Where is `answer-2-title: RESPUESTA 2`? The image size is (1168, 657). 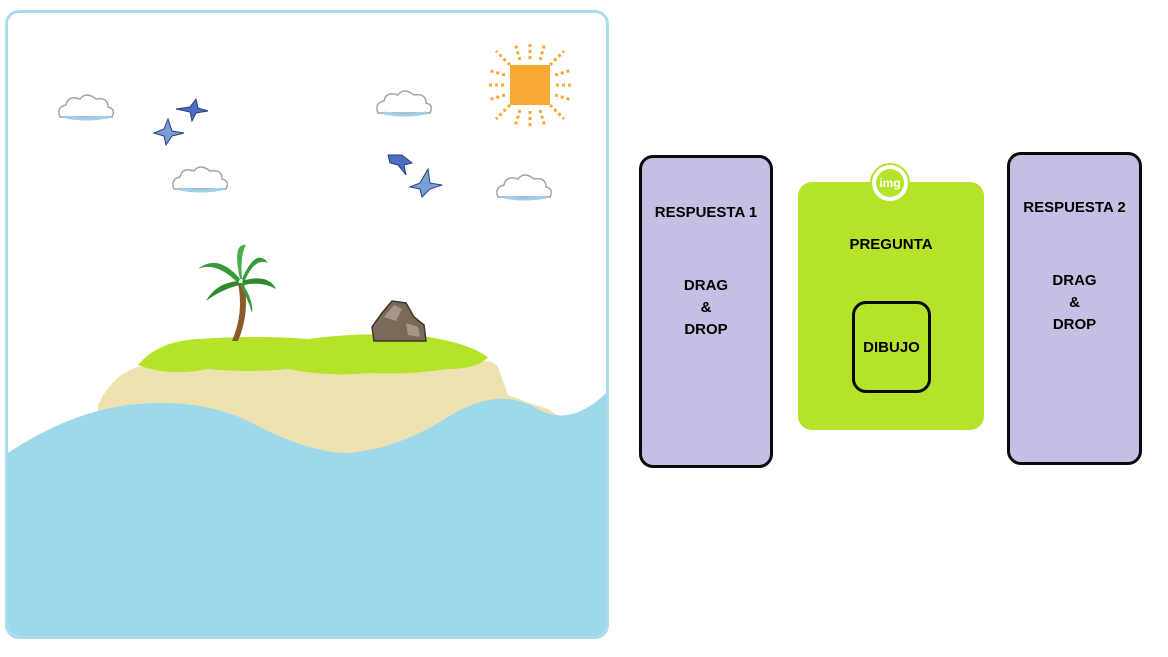
answer-2-title: RESPUESTA 2 is located at coordinates (1074, 207).